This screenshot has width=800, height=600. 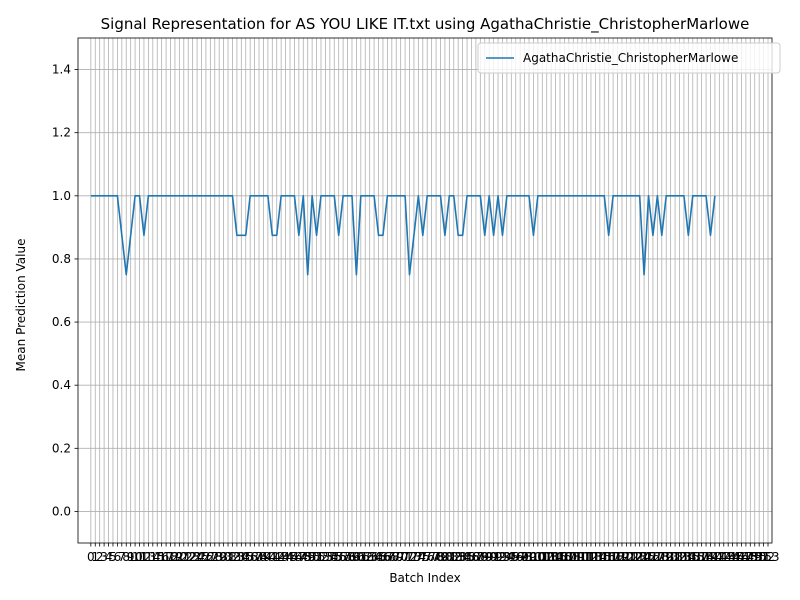 I want to click on x-tick-label: 112, so click(x=586, y=557).